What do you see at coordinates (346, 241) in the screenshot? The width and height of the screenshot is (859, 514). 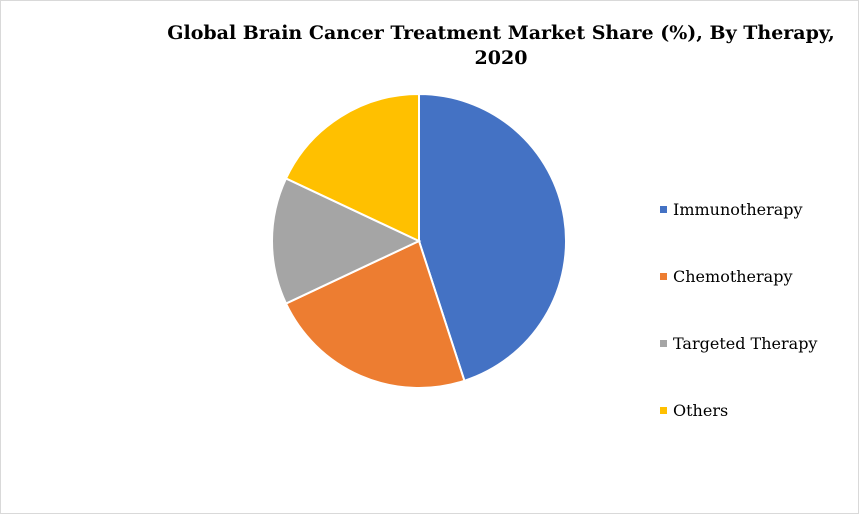 I see `pie-slice-targeted-therapy` at bounding box center [346, 241].